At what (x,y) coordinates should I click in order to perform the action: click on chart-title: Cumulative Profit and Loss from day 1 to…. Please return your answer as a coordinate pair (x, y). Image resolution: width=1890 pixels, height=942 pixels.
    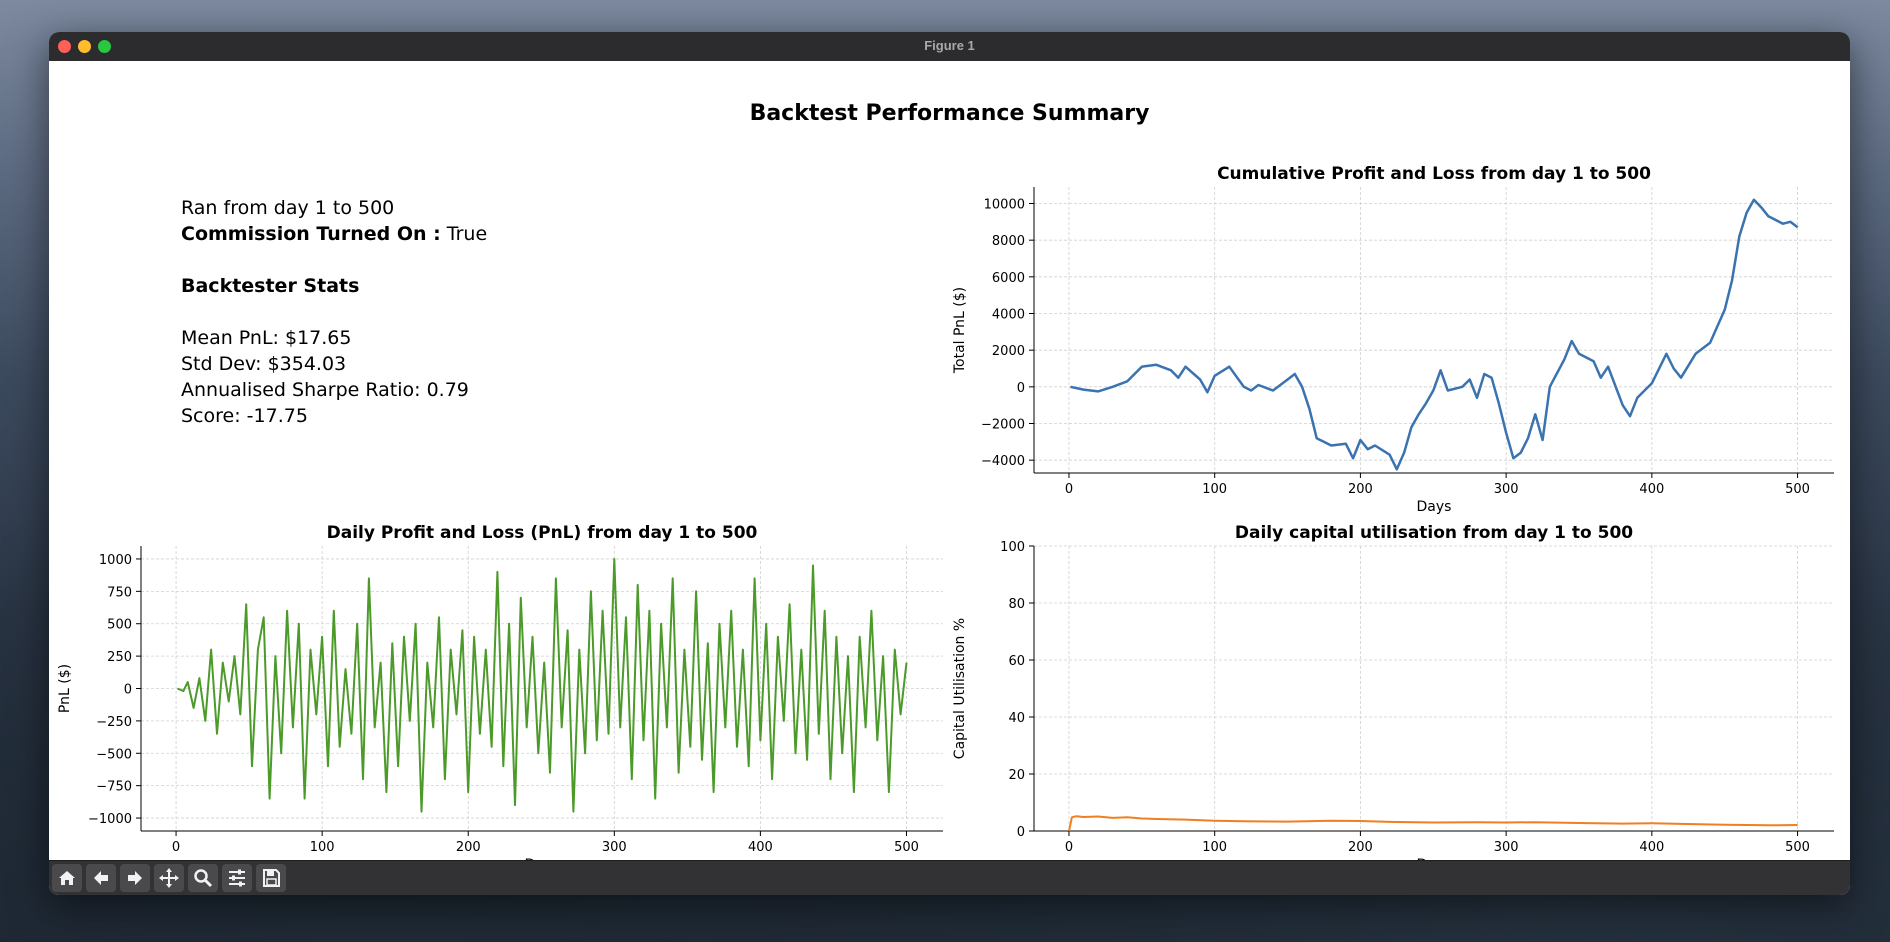
    Looking at the image, I should click on (1434, 174).